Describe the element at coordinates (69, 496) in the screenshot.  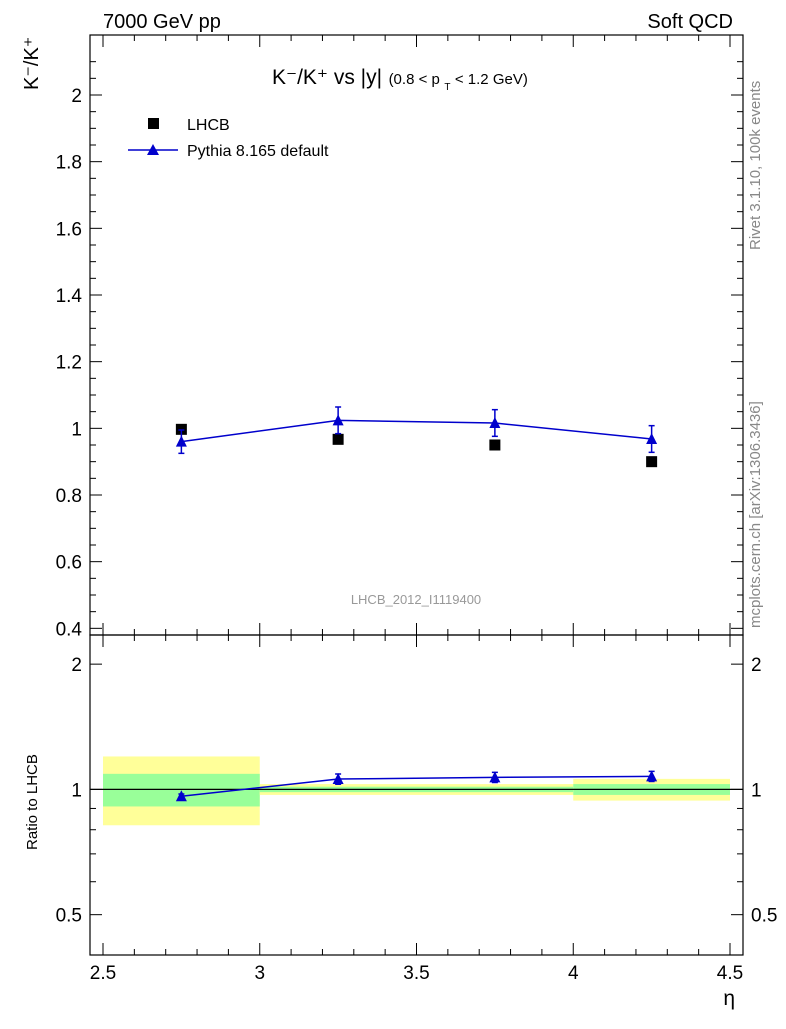
I see `main-ytick-label: 0.8` at that location.